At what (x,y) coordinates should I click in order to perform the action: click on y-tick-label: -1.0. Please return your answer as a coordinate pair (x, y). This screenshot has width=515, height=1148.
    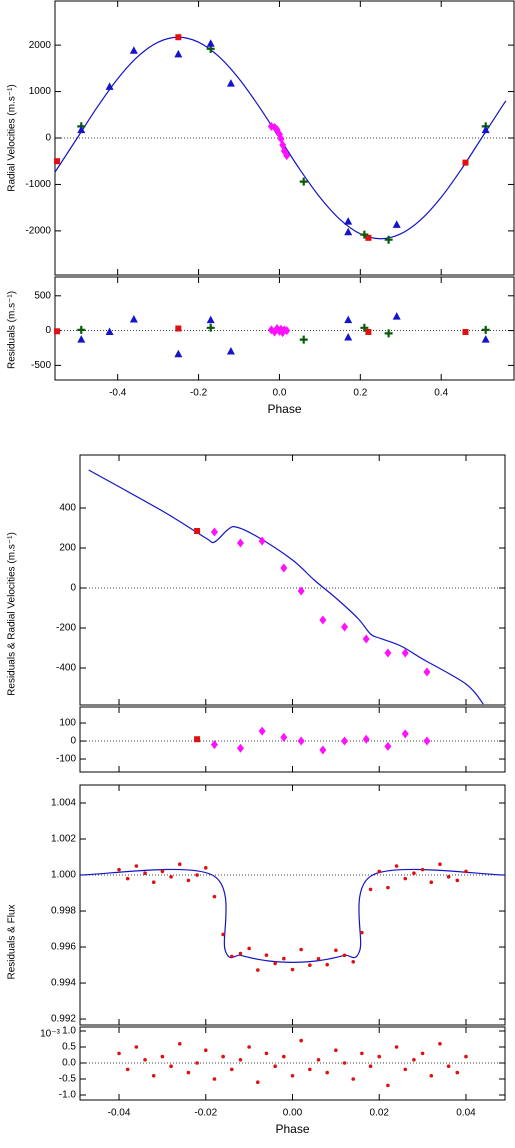
    Looking at the image, I should click on (68, 1095).